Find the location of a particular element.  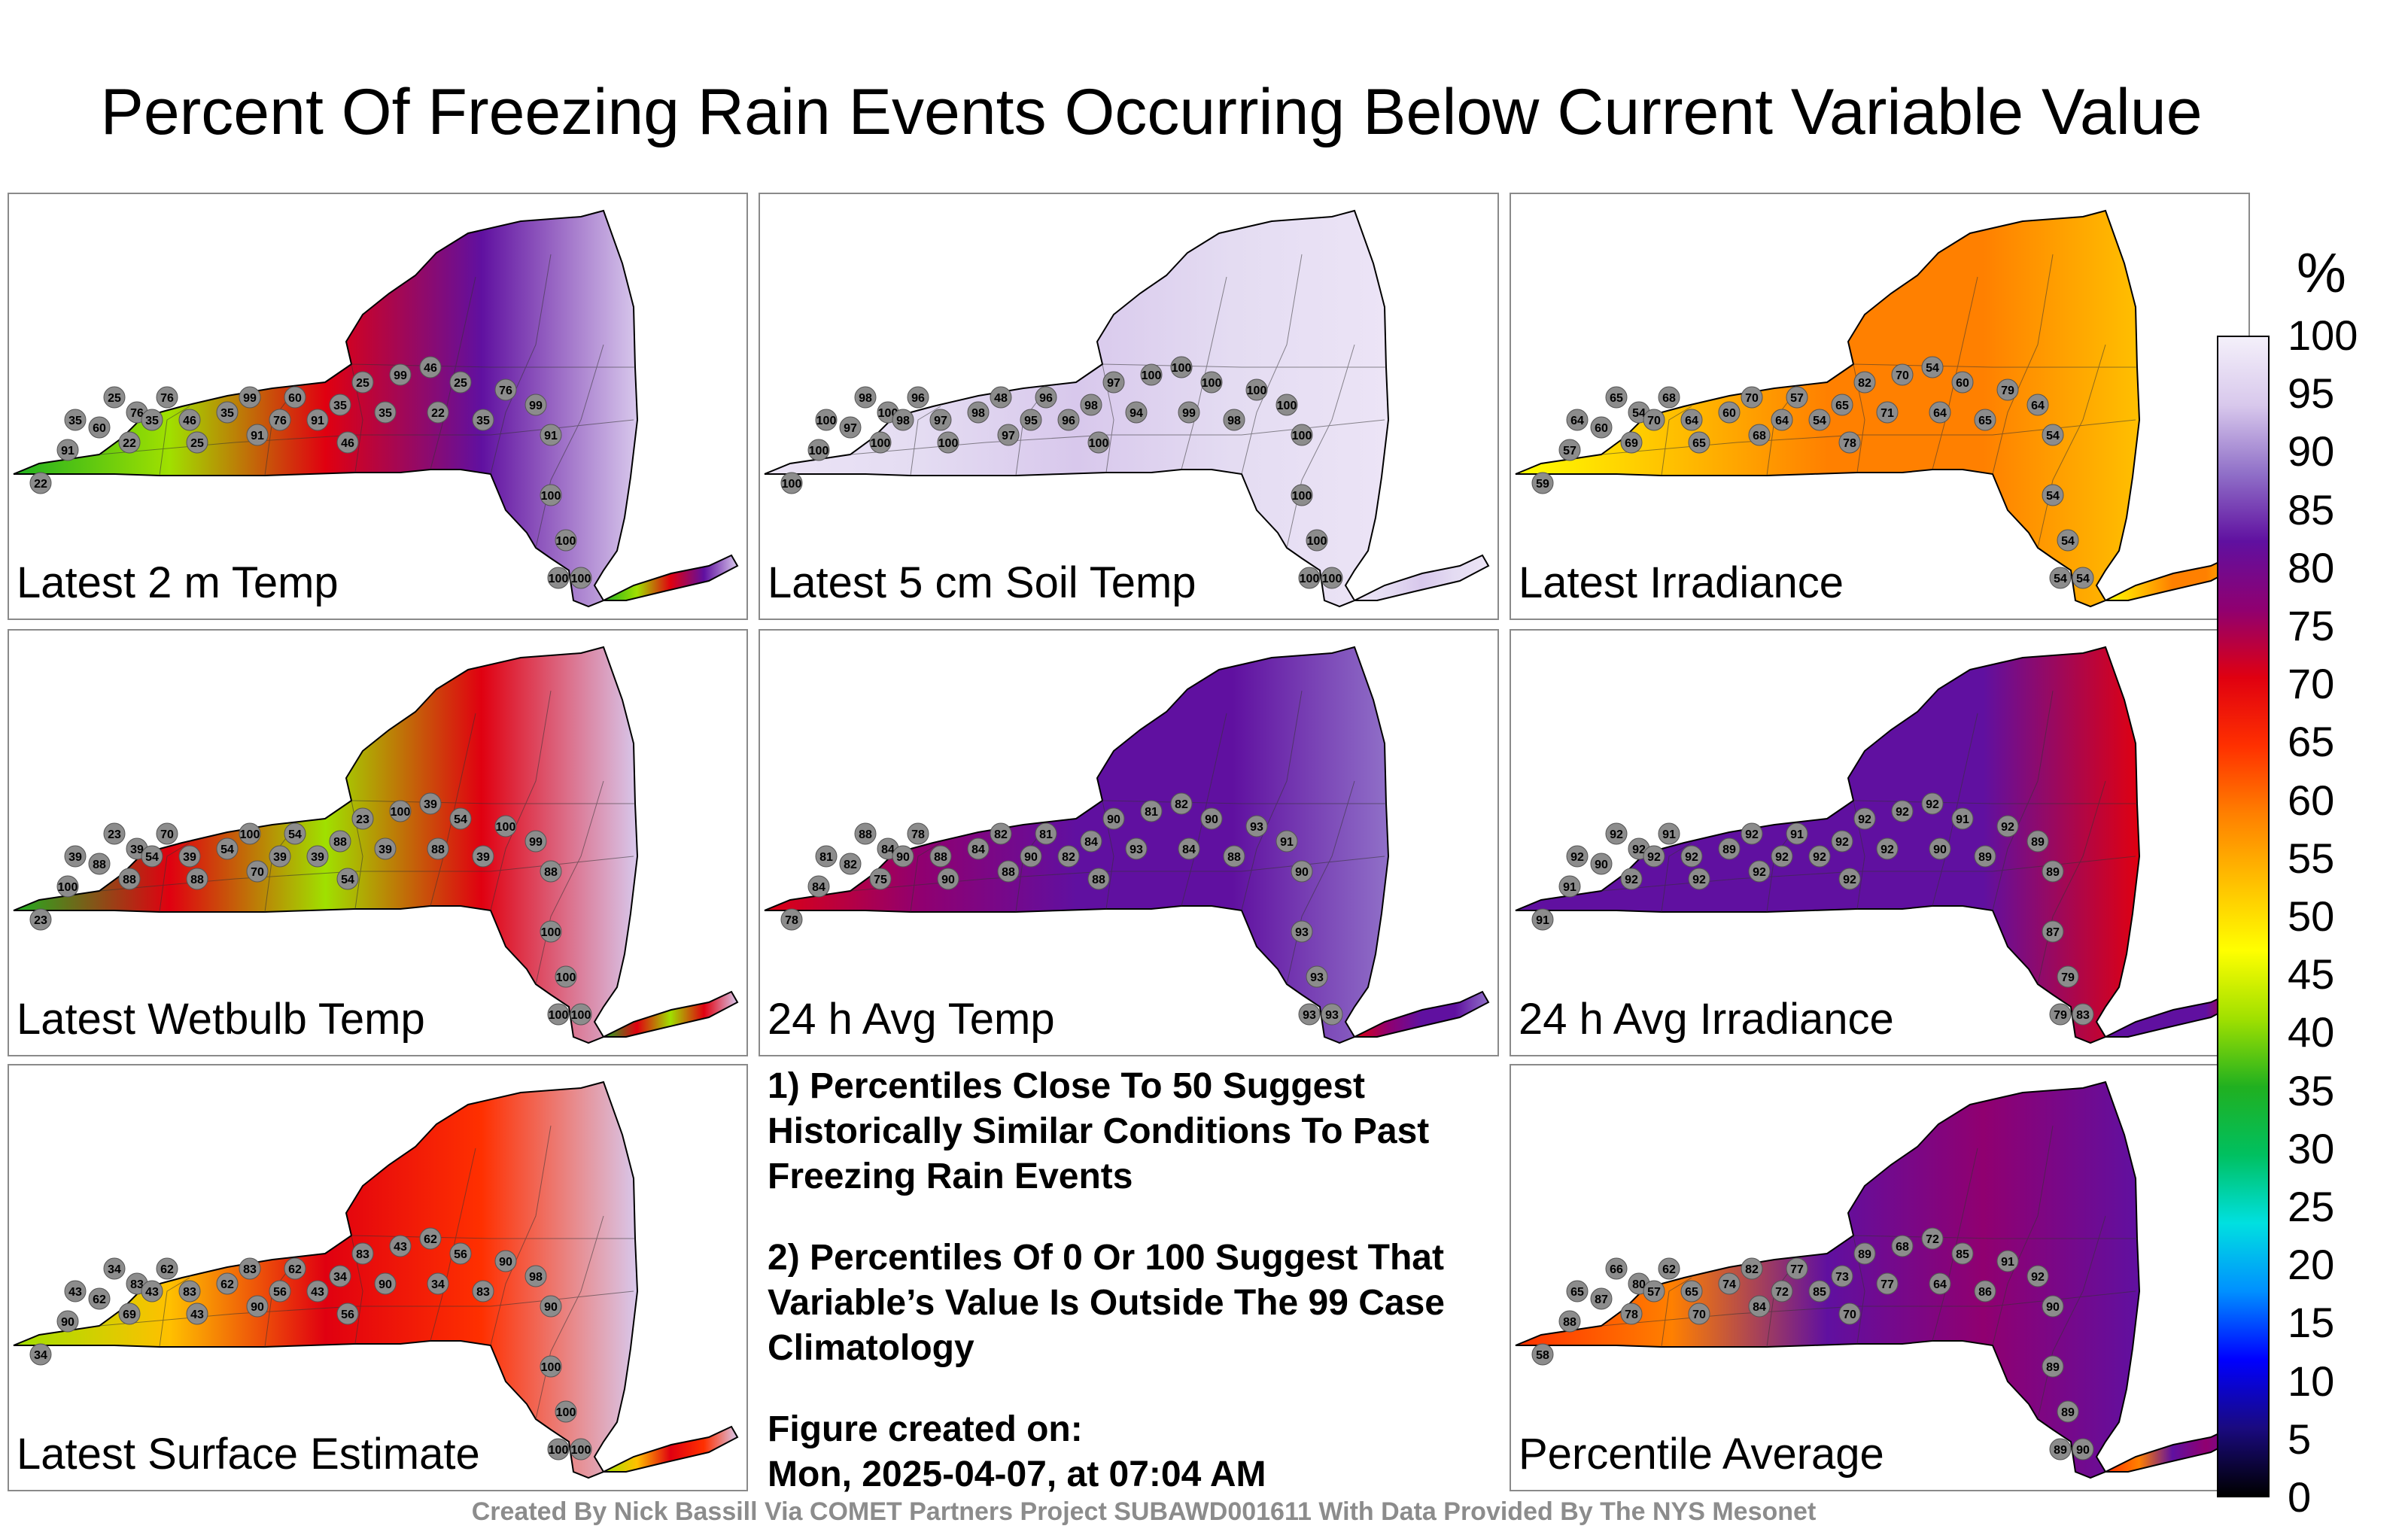

station-marker: 34 is located at coordinates (340, 1276).